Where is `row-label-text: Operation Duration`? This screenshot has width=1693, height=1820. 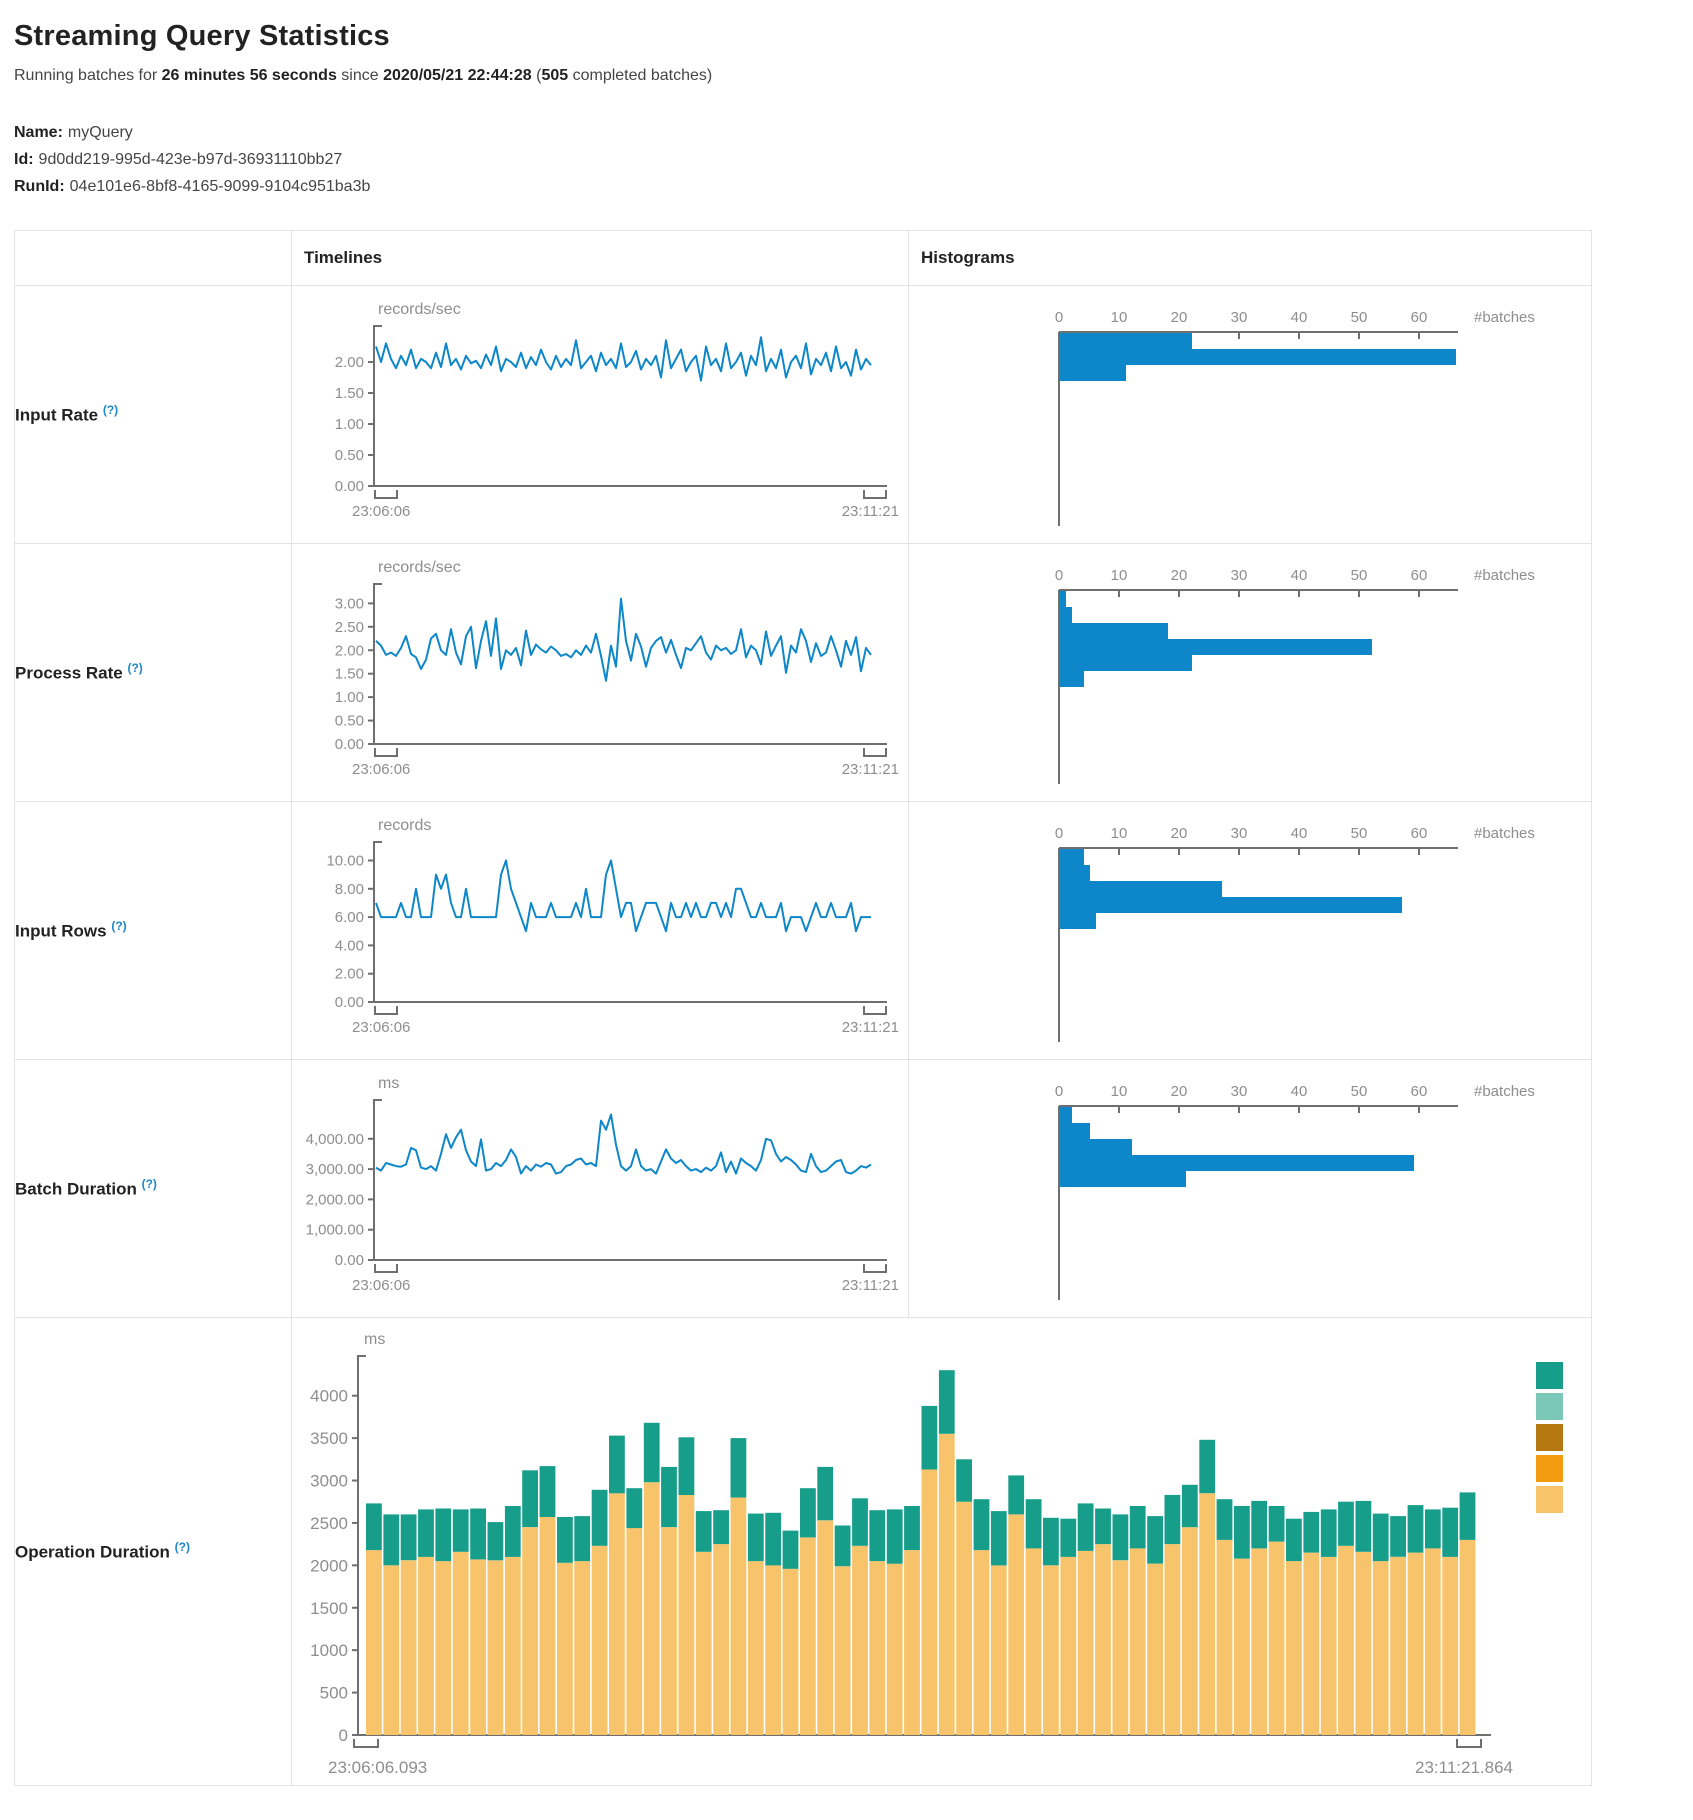
row-label-text: Operation Duration is located at coordinates (92, 1552).